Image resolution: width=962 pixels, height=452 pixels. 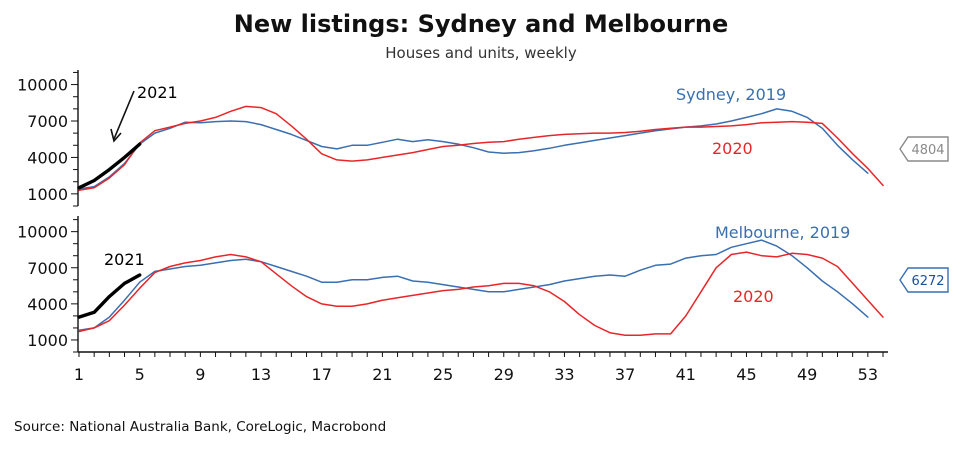 I want to click on melbourne-y2021-line, so click(x=109, y=296).